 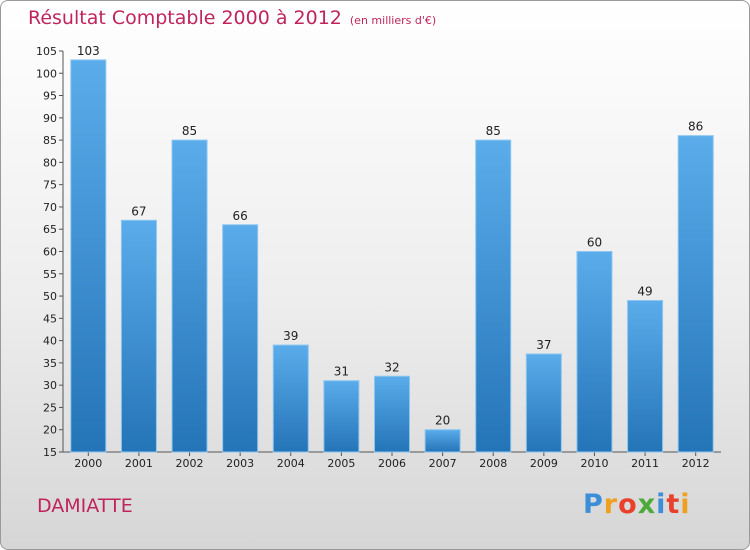 I want to click on bar-2001, so click(x=138, y=336).